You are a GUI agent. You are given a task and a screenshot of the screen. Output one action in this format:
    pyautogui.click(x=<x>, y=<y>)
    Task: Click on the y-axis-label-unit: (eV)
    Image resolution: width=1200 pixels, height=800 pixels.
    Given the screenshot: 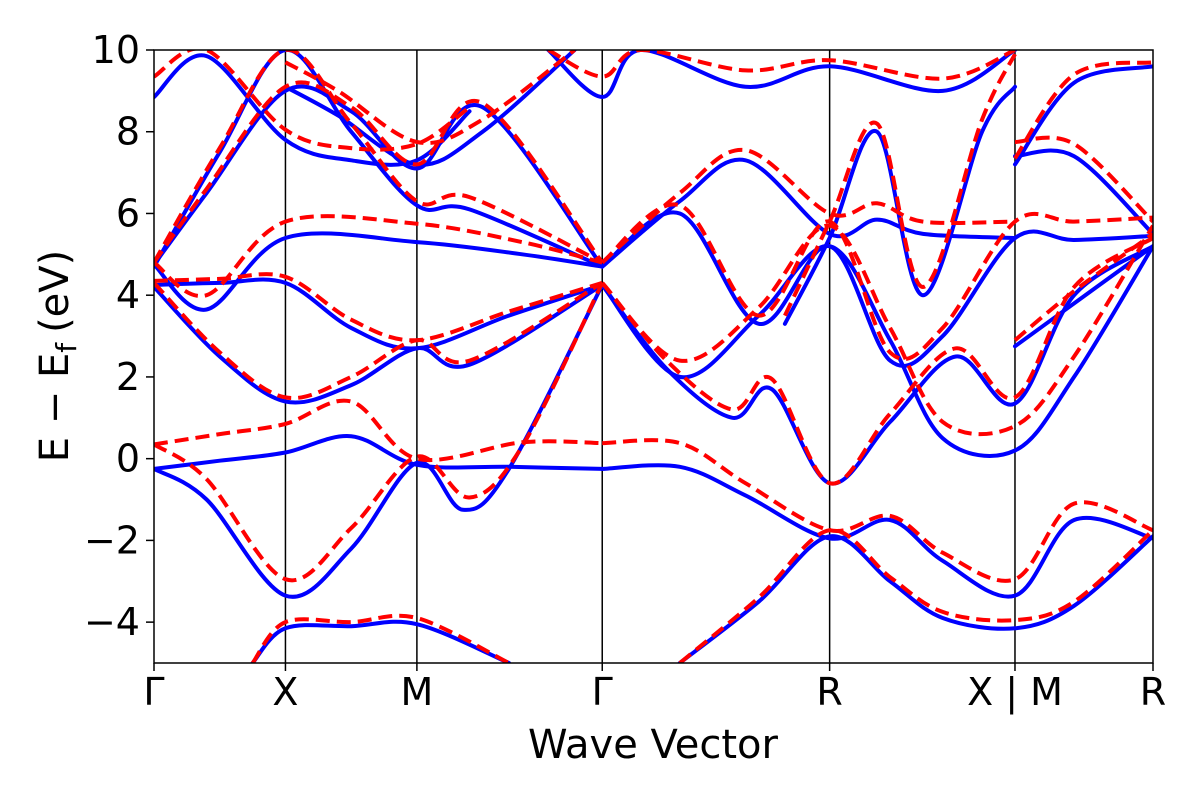 What is the action you would take?
    pyautogui.click(x=55, y=291)
    